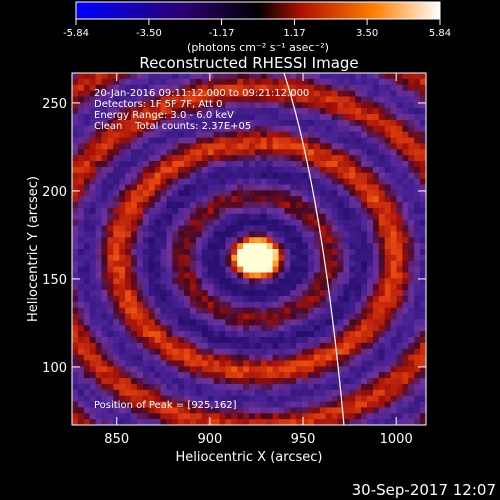  What do you see at coordinates (249, 457) in the screenshot?
I see `x-axis-label: Heliocentric X (arcsec)` at bounding box center [249, 457].